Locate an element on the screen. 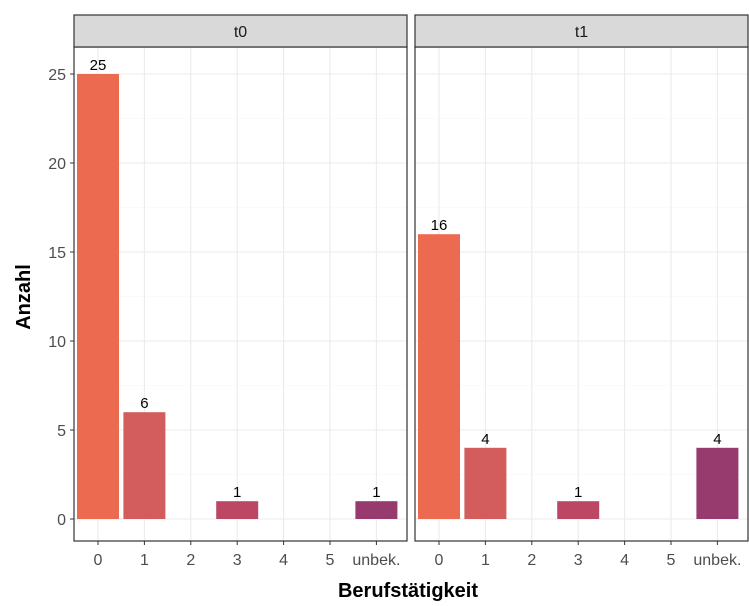 This screenshot has width=749, height=606. strip-label: t0 is located at coordinates (240, 32).